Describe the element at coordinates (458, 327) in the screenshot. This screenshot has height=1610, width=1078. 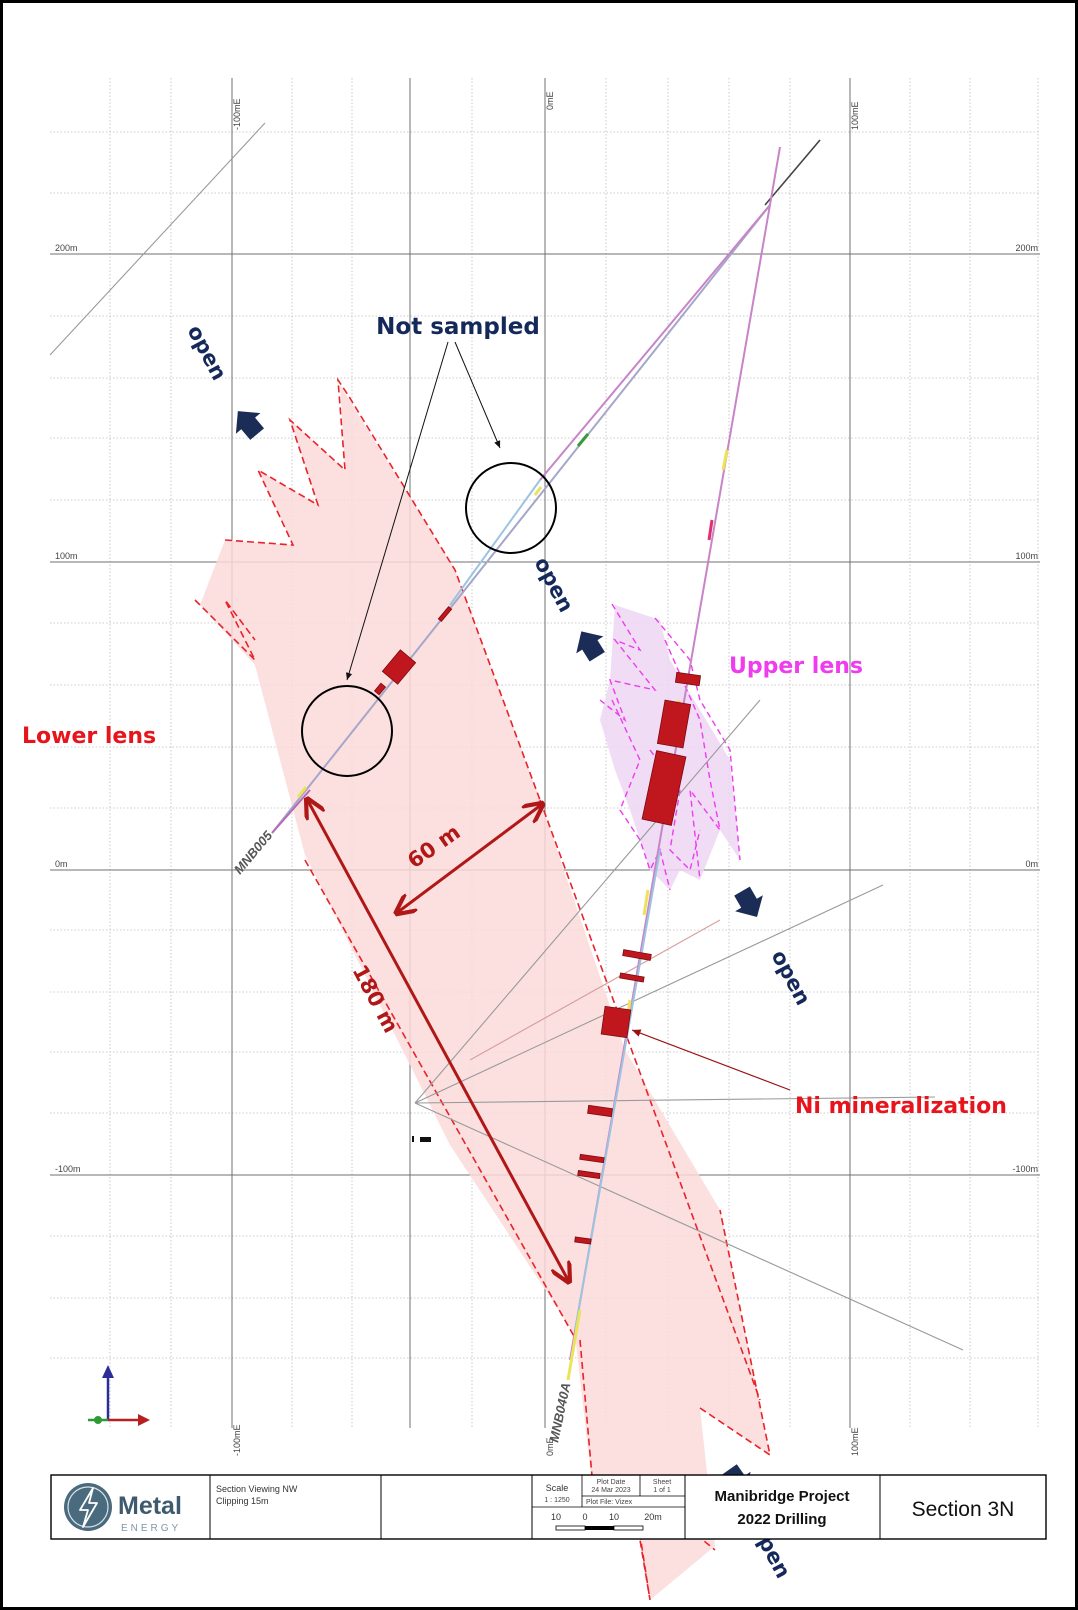
I see `not-sampled-label: Not sampled` at that location.